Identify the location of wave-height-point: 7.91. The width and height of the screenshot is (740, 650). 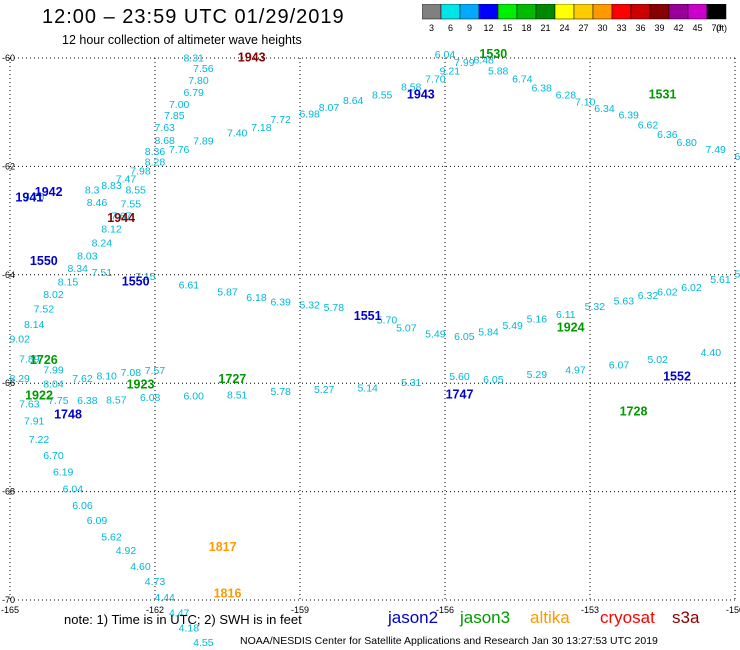
(34, 421).